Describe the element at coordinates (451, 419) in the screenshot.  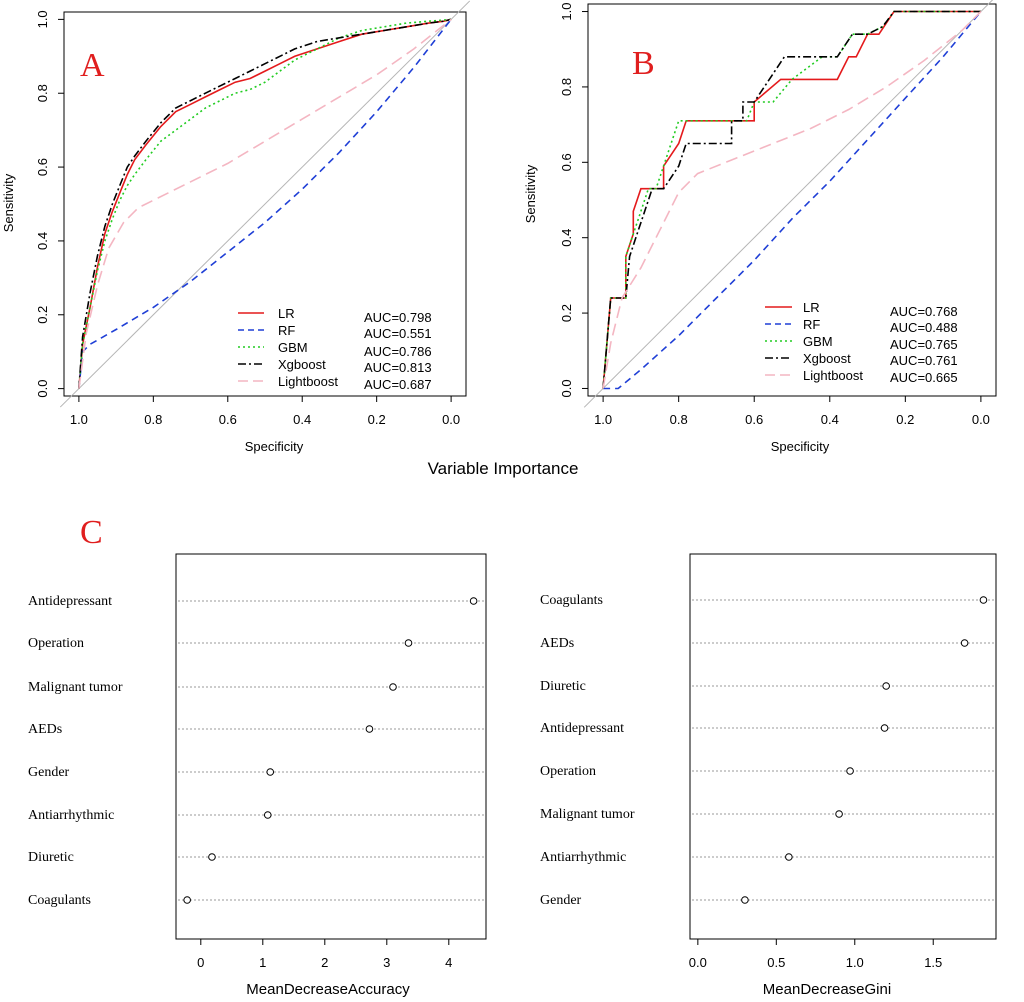
I see `panel-a-xtick-label: 0.0` at that location.